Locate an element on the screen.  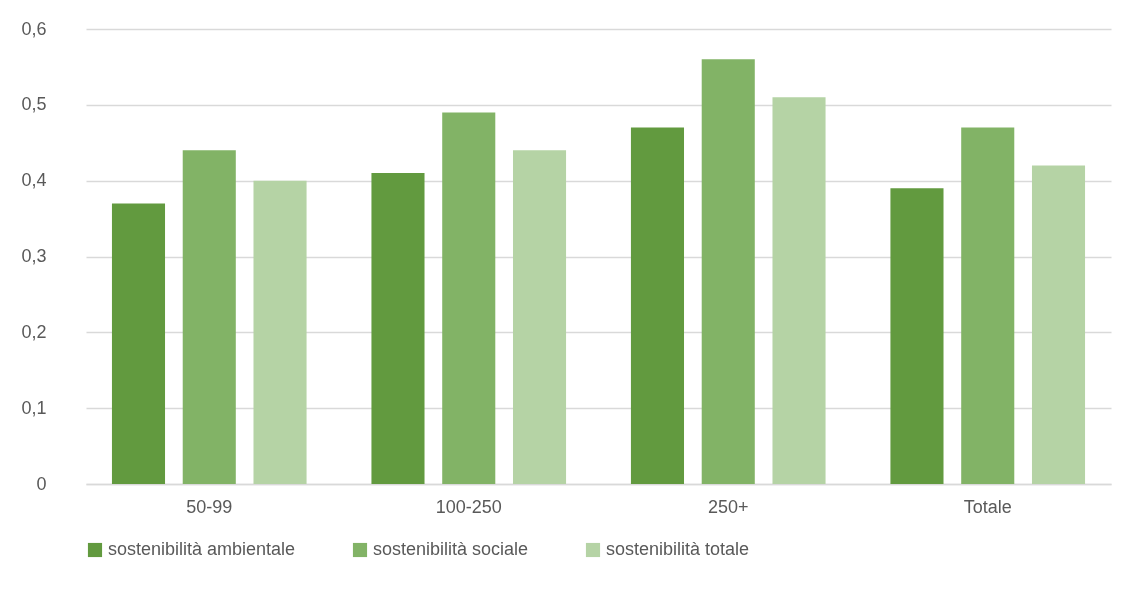
legend-label: sostenibilità ambientale is located at coordinates (202, 549).